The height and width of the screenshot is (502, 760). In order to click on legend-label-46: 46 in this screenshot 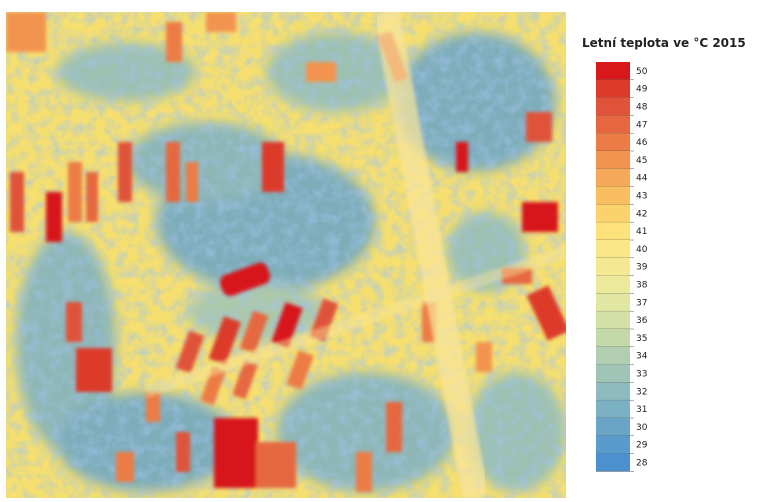, I will do `click(642, 143)`.